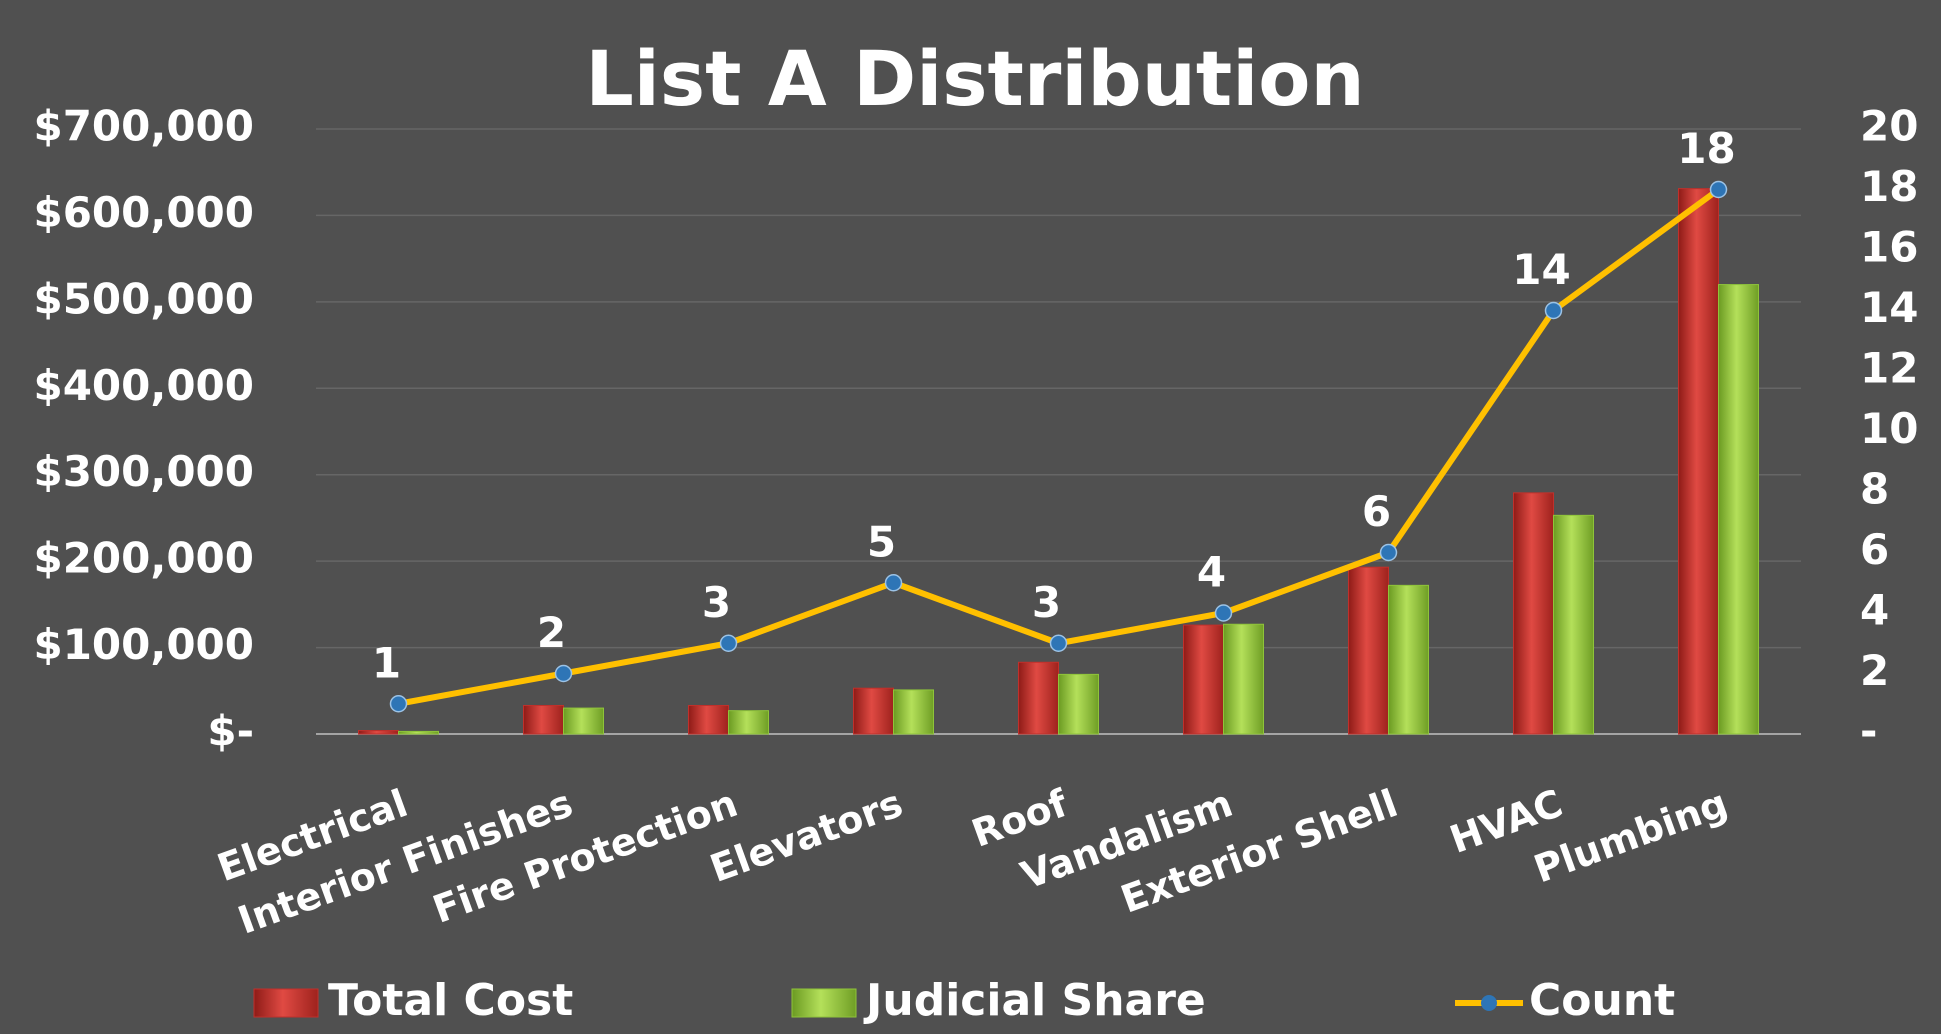 Image resolution: width=1941 pixels, height=1034 pixels. Describe the element at coordinates (974, 78) in the screenshot. I see `chart-title: List A Distribution` at that location.